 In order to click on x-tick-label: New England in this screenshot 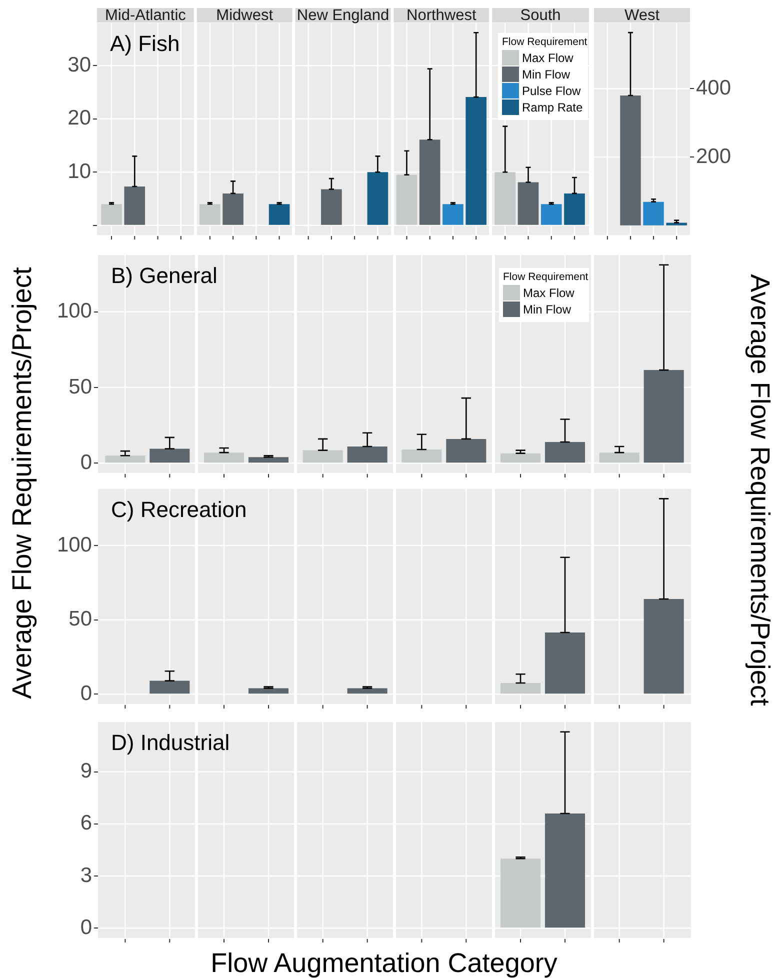, I will do `click(343, 15)`.